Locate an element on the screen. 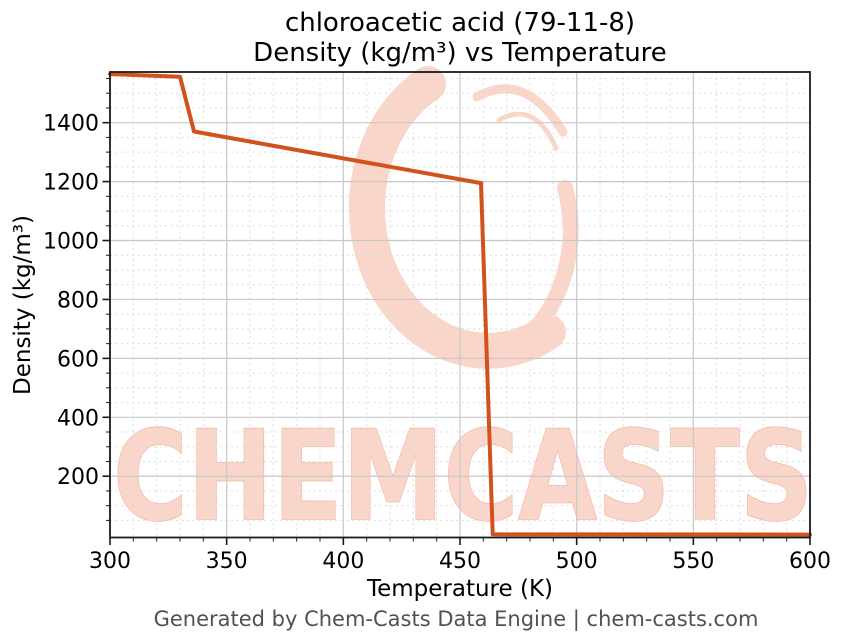 The width and height of the screenshot is (843, 644). x-tick-label: 400 is located at coordinates (343, 561).